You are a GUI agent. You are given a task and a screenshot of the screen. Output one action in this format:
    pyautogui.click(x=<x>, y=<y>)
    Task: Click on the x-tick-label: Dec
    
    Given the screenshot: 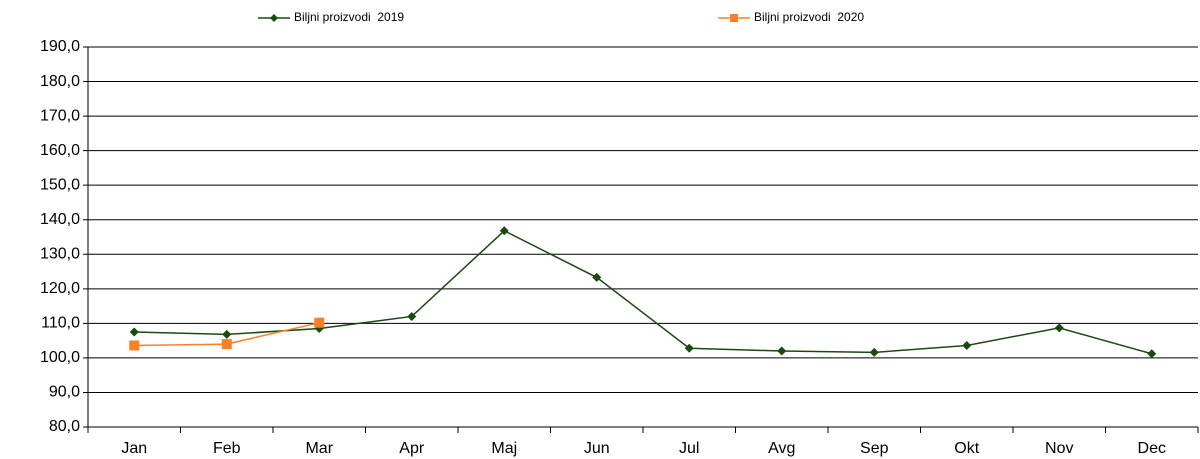 What is the action you would take?
    pyautogui.click(x=1152, y=448)
    